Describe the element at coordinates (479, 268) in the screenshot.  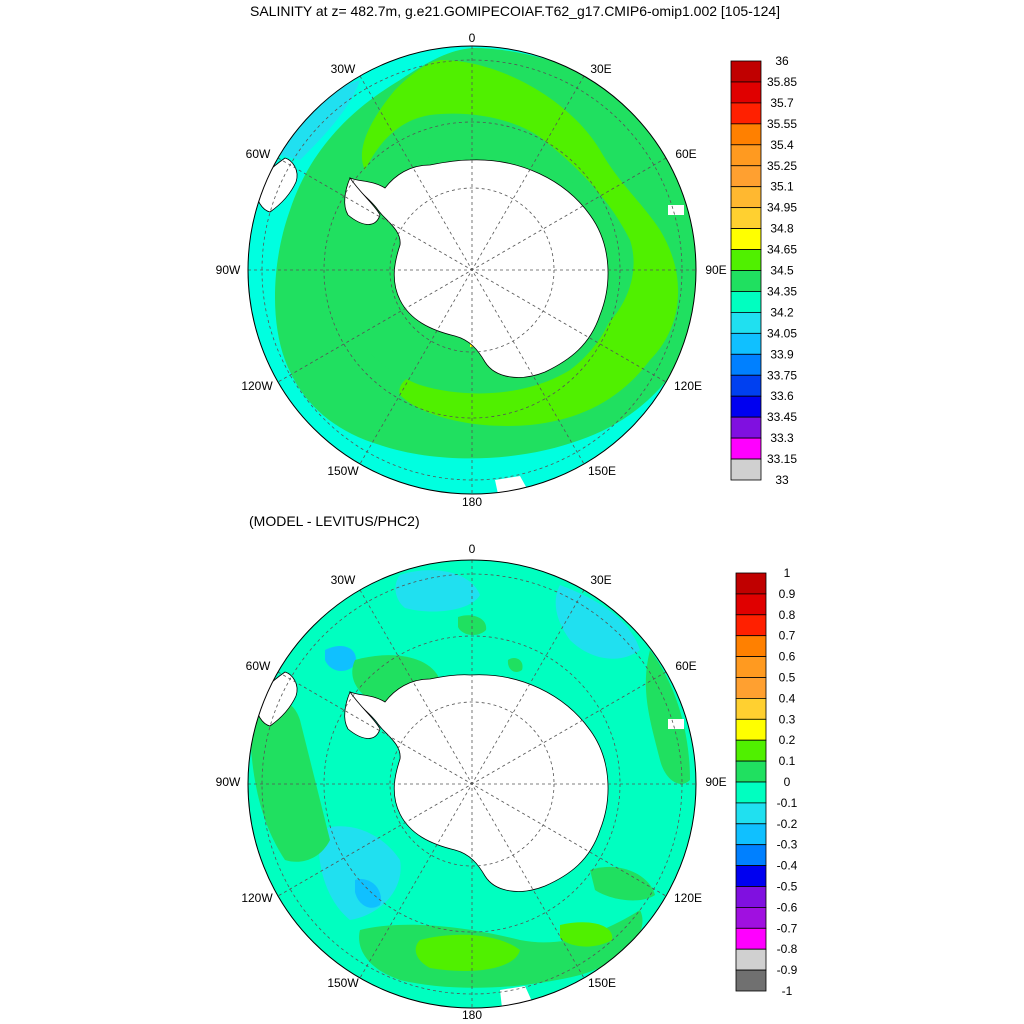
I see `antarctica-land` at that location.